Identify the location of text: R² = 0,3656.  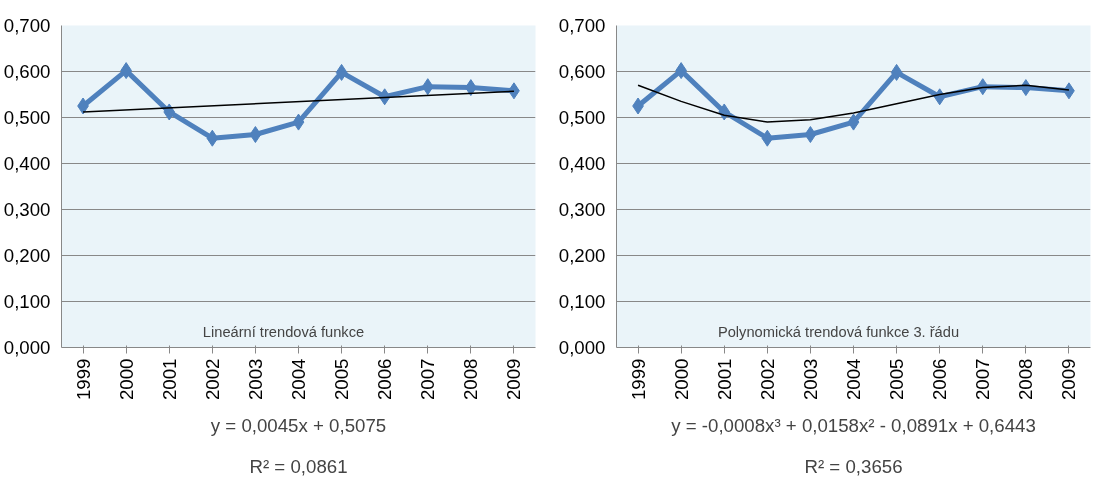
(853, 466).